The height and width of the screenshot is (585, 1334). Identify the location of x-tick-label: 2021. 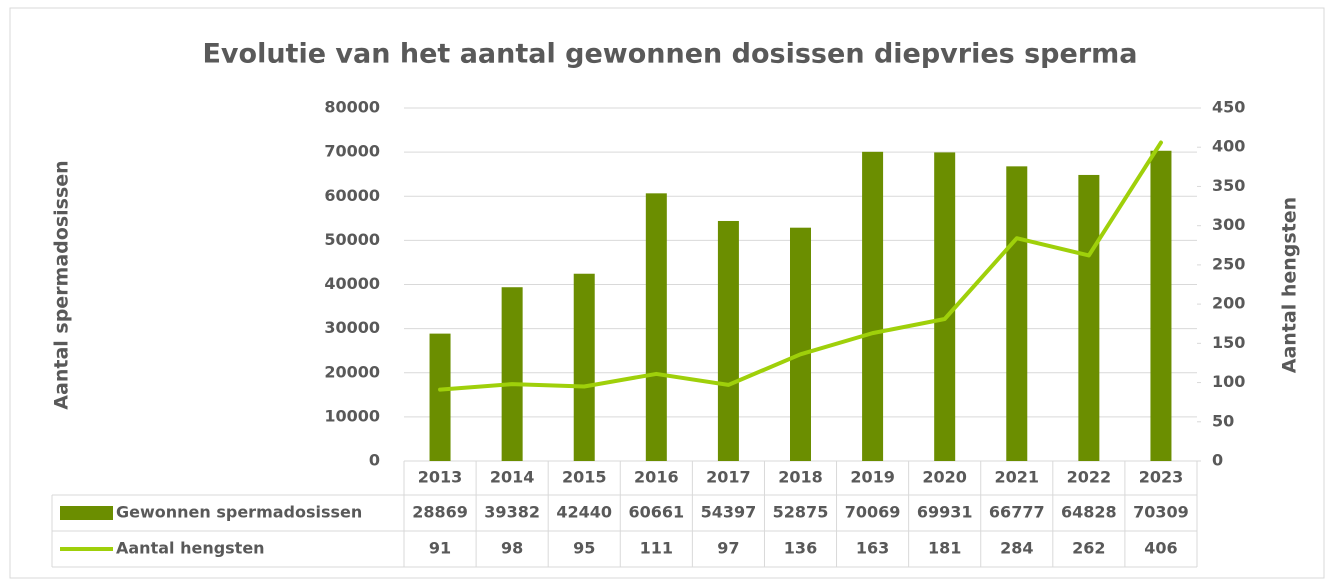
(1017, 477).